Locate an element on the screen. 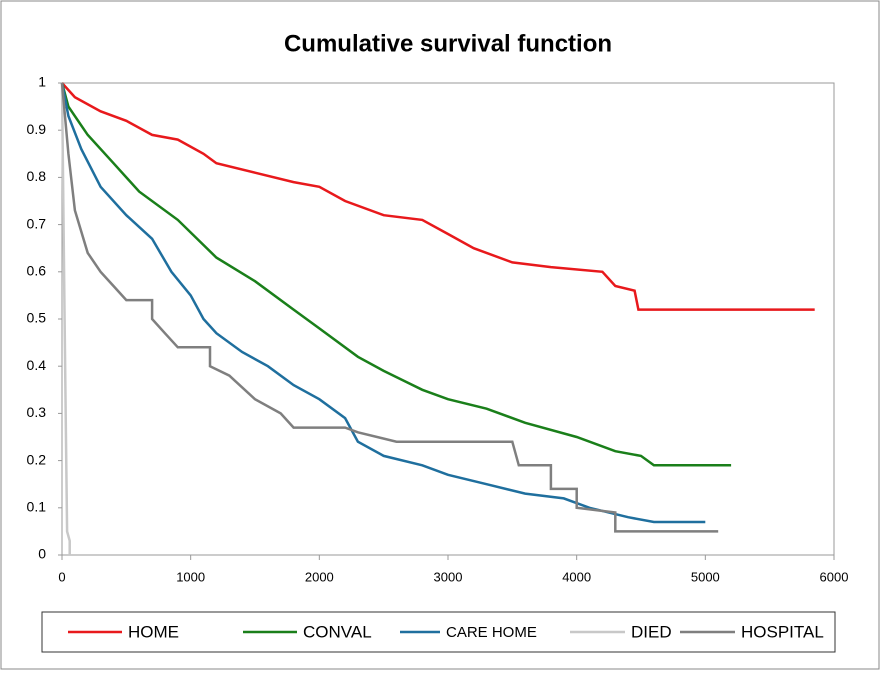  y-tick-label: 0.6 is located at coordinates (37, 271).